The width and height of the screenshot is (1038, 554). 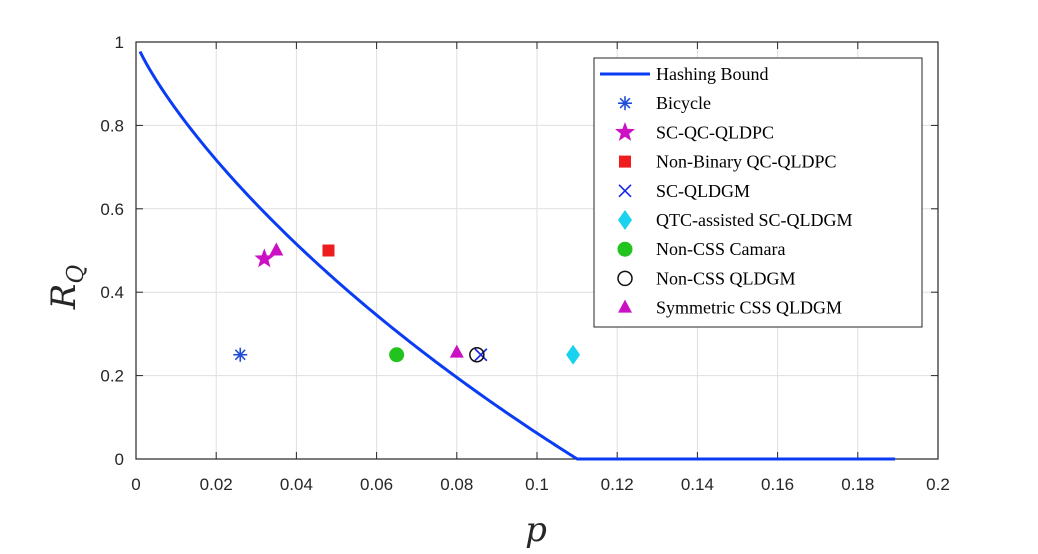 What do you see at coordinates (407, 303) in the screenshot?
I see `data-points` at bounding box center [407, 303].